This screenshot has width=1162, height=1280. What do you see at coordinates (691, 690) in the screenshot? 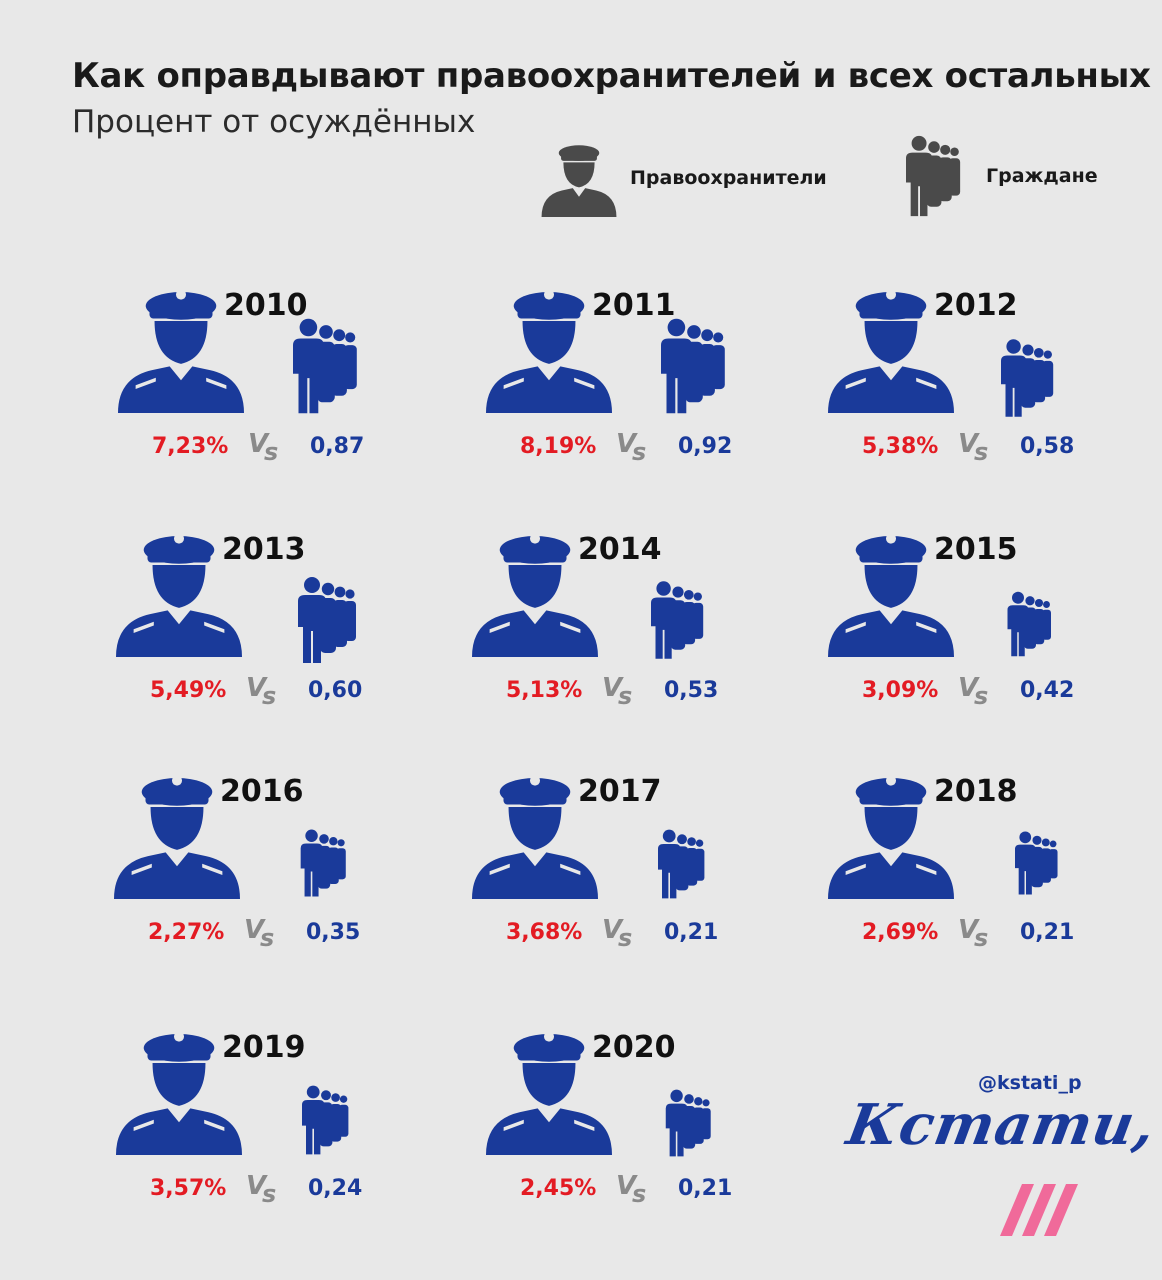
I see `citizens-value: 0,53` at bounding box center [691, 690].